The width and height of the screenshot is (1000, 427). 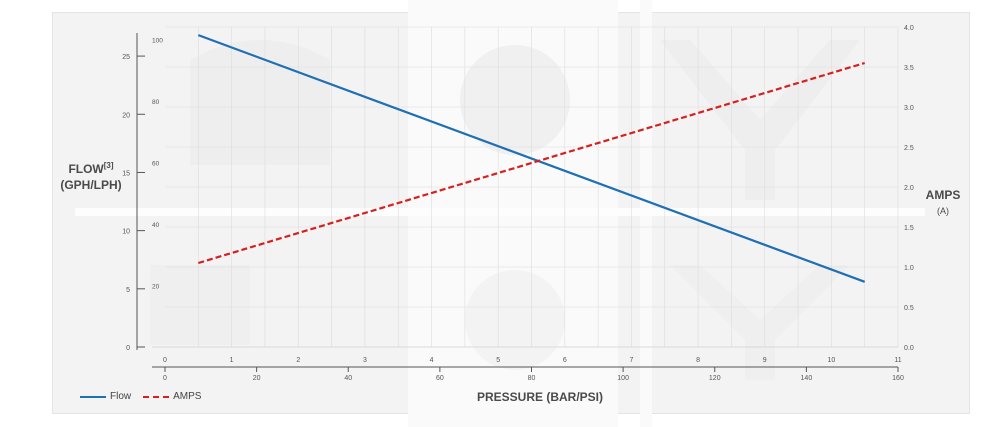 I want to click on x-axis-title: PRESSURE (BAR/PSI), so click(x=540, y=397).